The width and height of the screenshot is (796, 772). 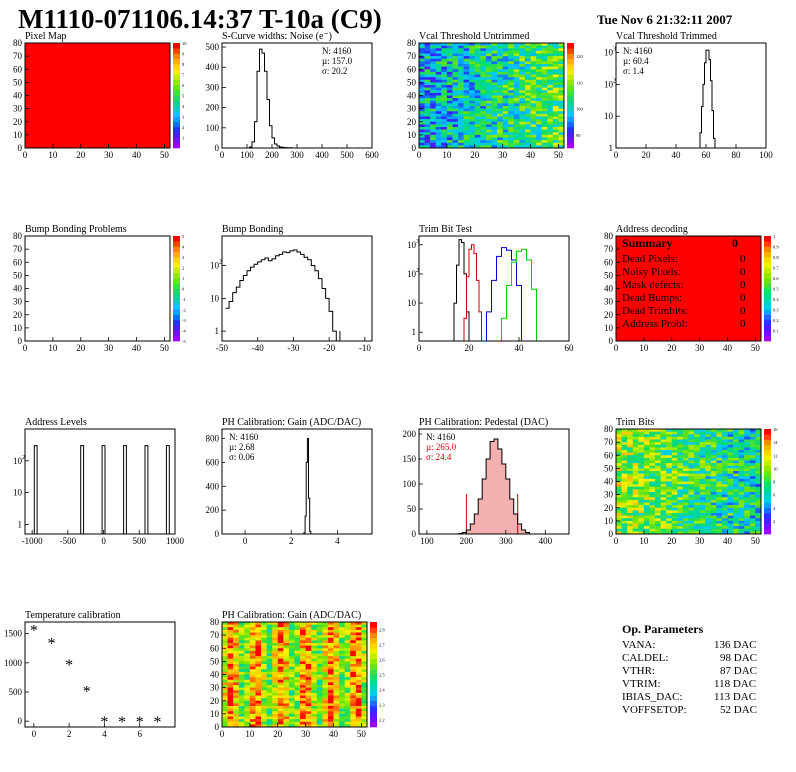 I want to click on x-tick-label: 10, so click(x=644, y=541).